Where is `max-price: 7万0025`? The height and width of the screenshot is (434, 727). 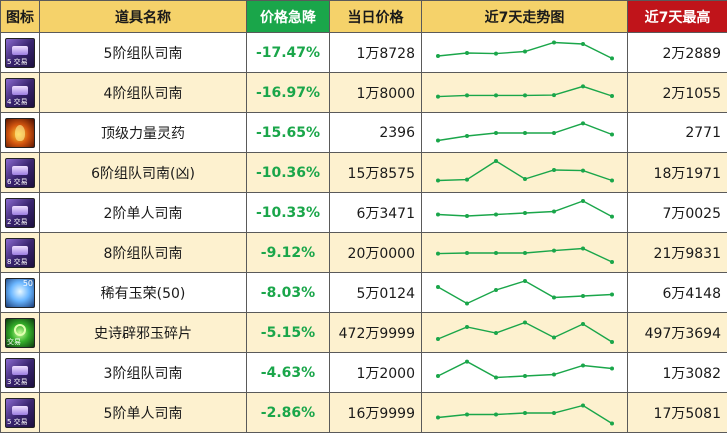
max-price: 7万0025 is located at coordinates (677, 212).